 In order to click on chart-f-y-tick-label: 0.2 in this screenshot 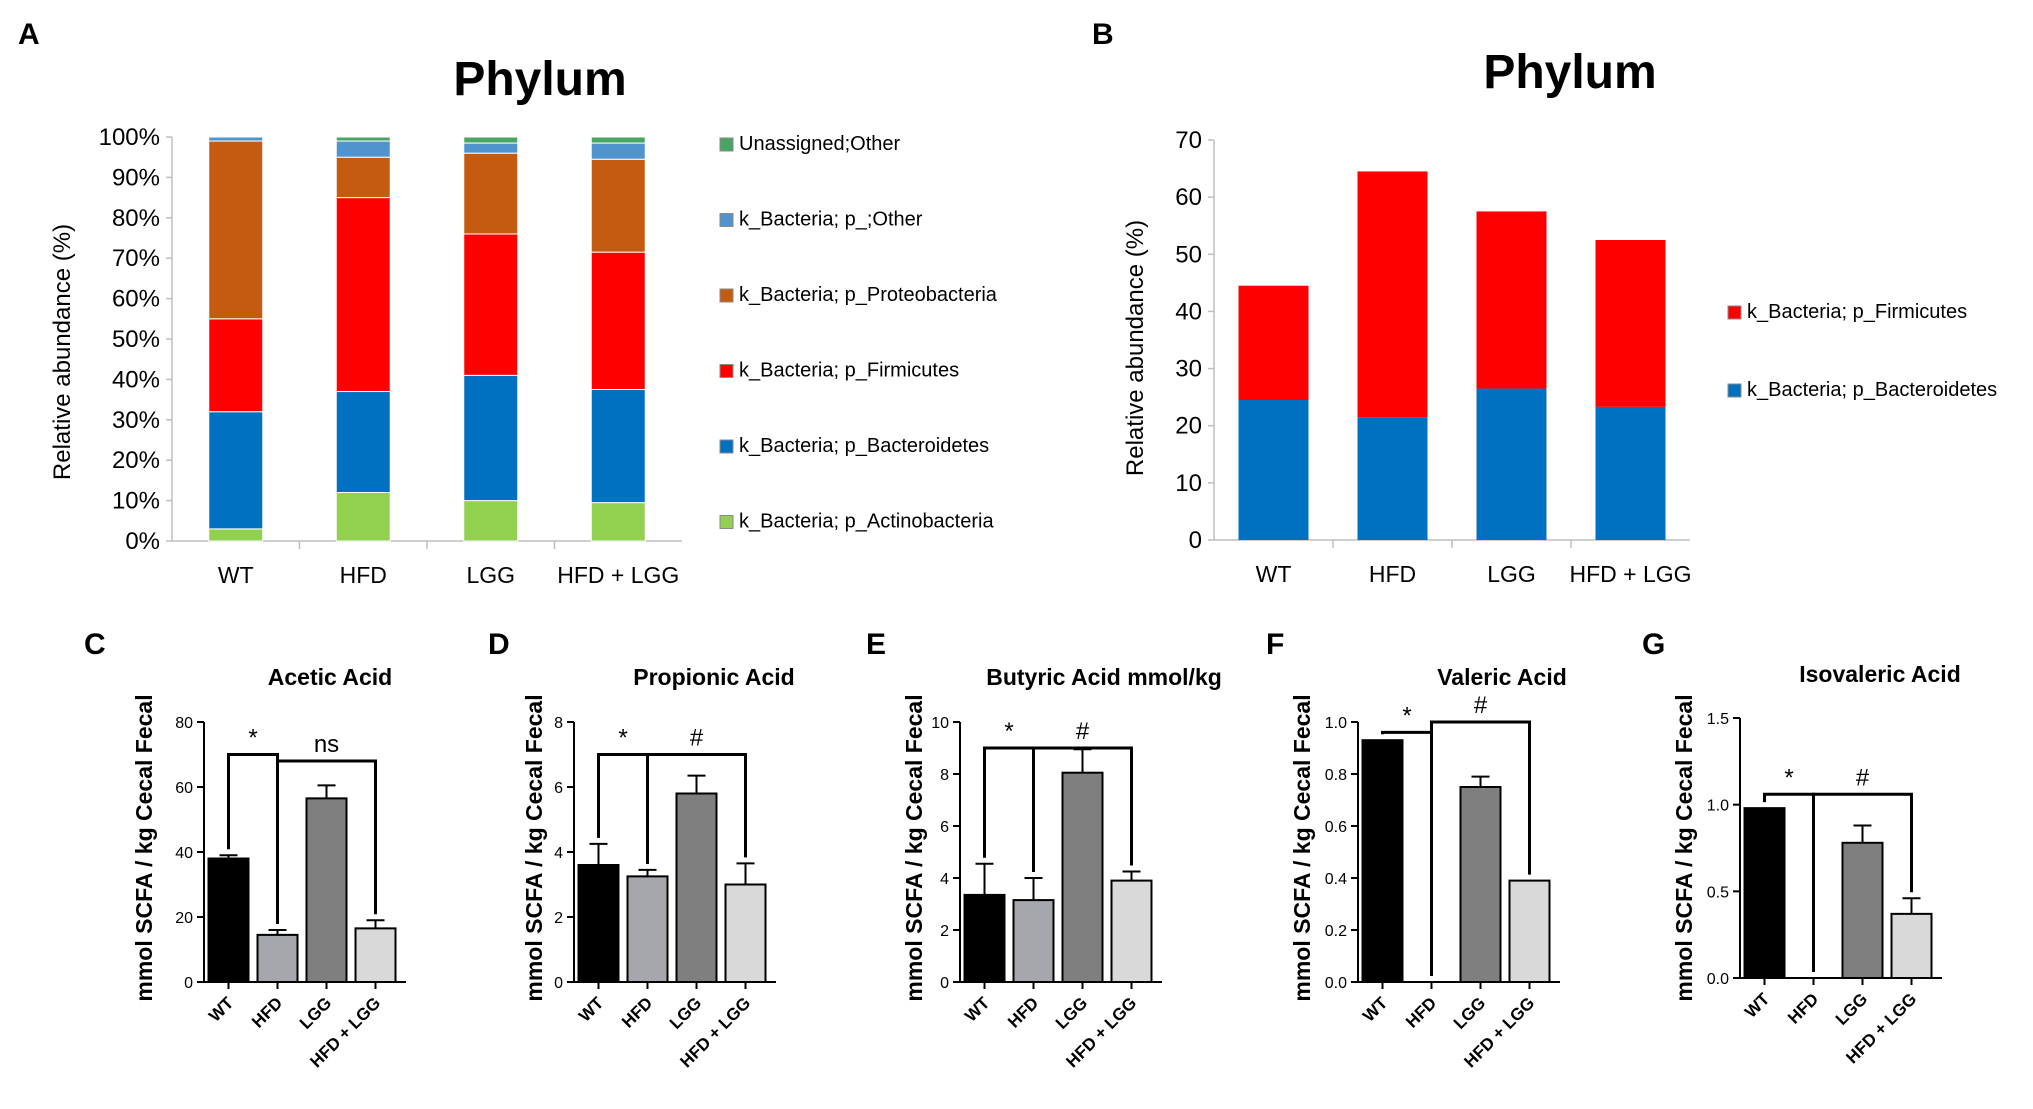, I will do `click(1336, 931)`.